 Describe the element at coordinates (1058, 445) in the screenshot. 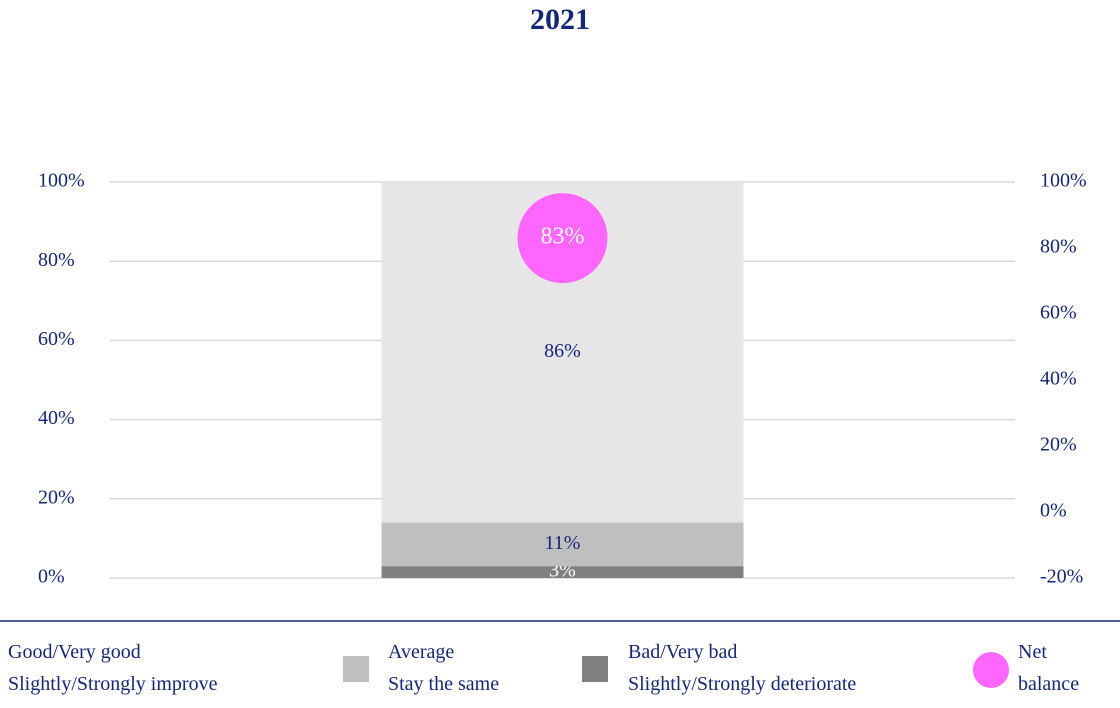

I see `y2-tick-label: 20%` at that location.